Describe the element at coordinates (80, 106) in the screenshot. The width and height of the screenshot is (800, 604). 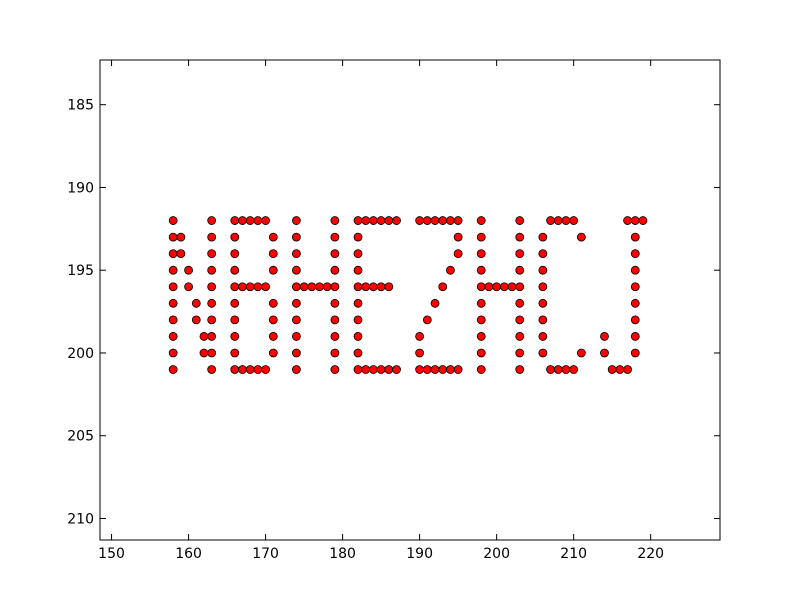
I see `y-tick-label: 185` at that location.